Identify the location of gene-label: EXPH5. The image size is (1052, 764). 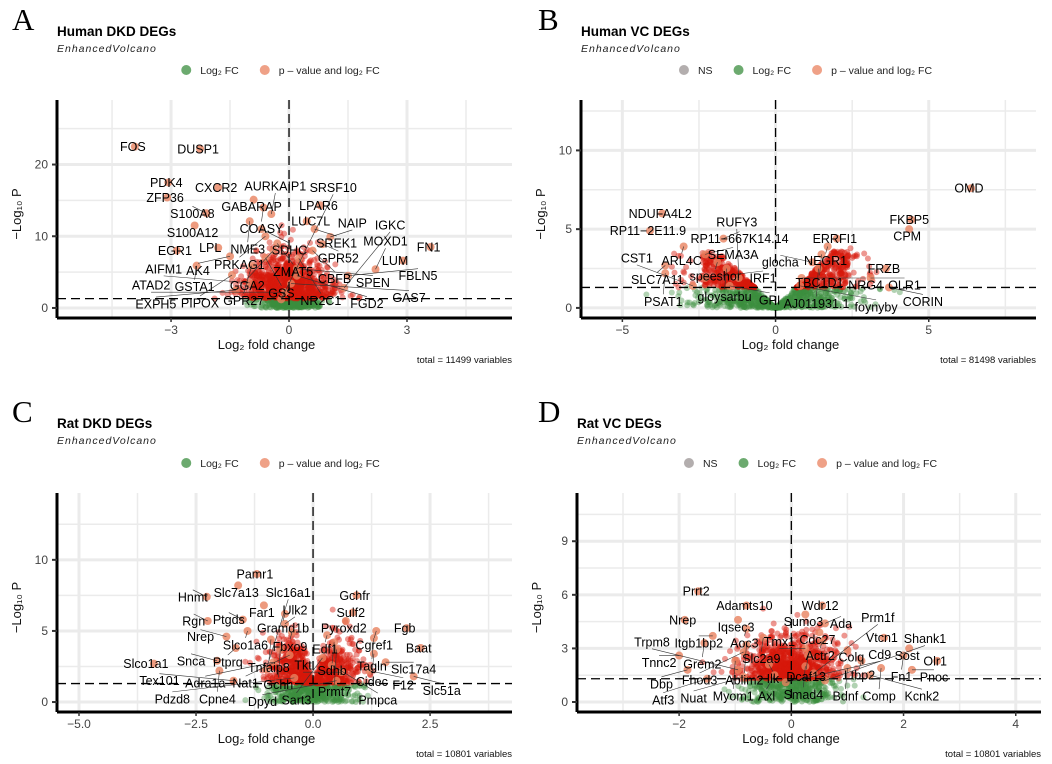
(155, 305).